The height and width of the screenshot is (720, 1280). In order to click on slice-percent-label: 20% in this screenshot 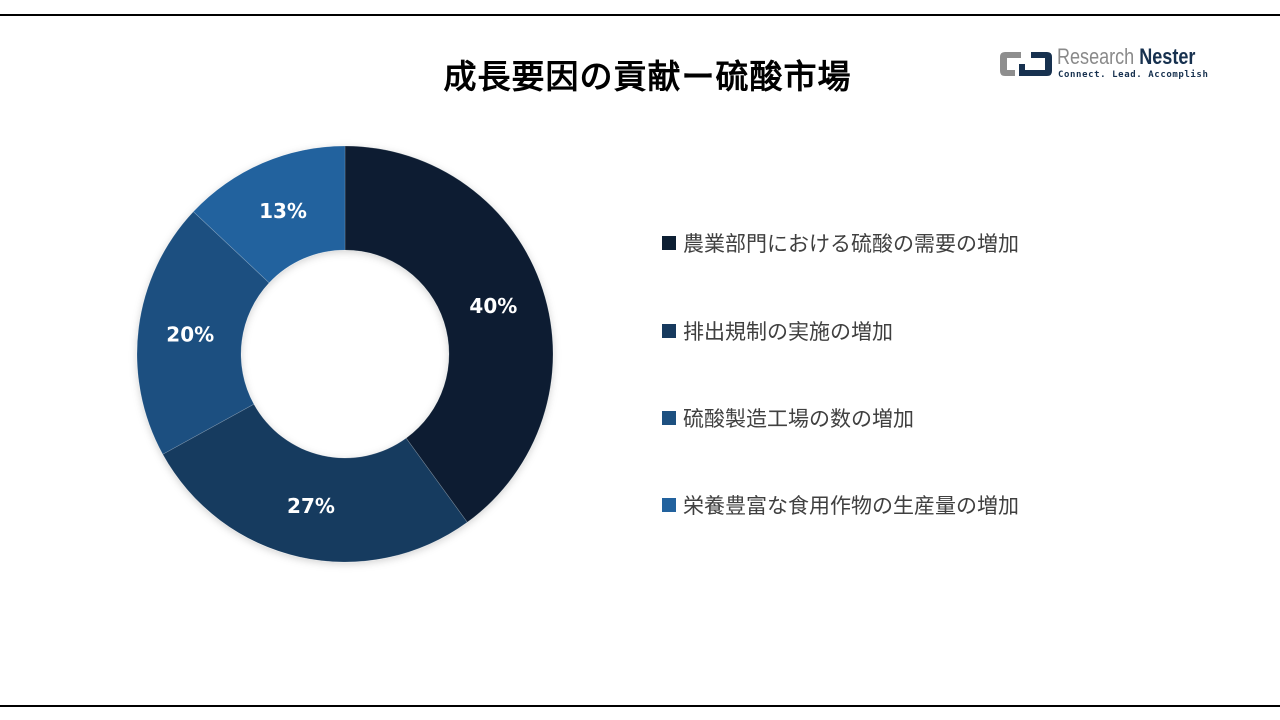, I will do `click(190, 334)`.